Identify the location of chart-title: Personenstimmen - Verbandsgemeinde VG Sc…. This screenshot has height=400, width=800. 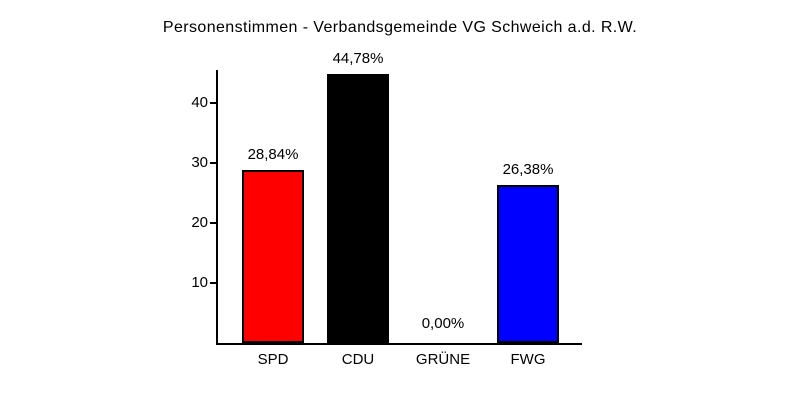
(400, 27).